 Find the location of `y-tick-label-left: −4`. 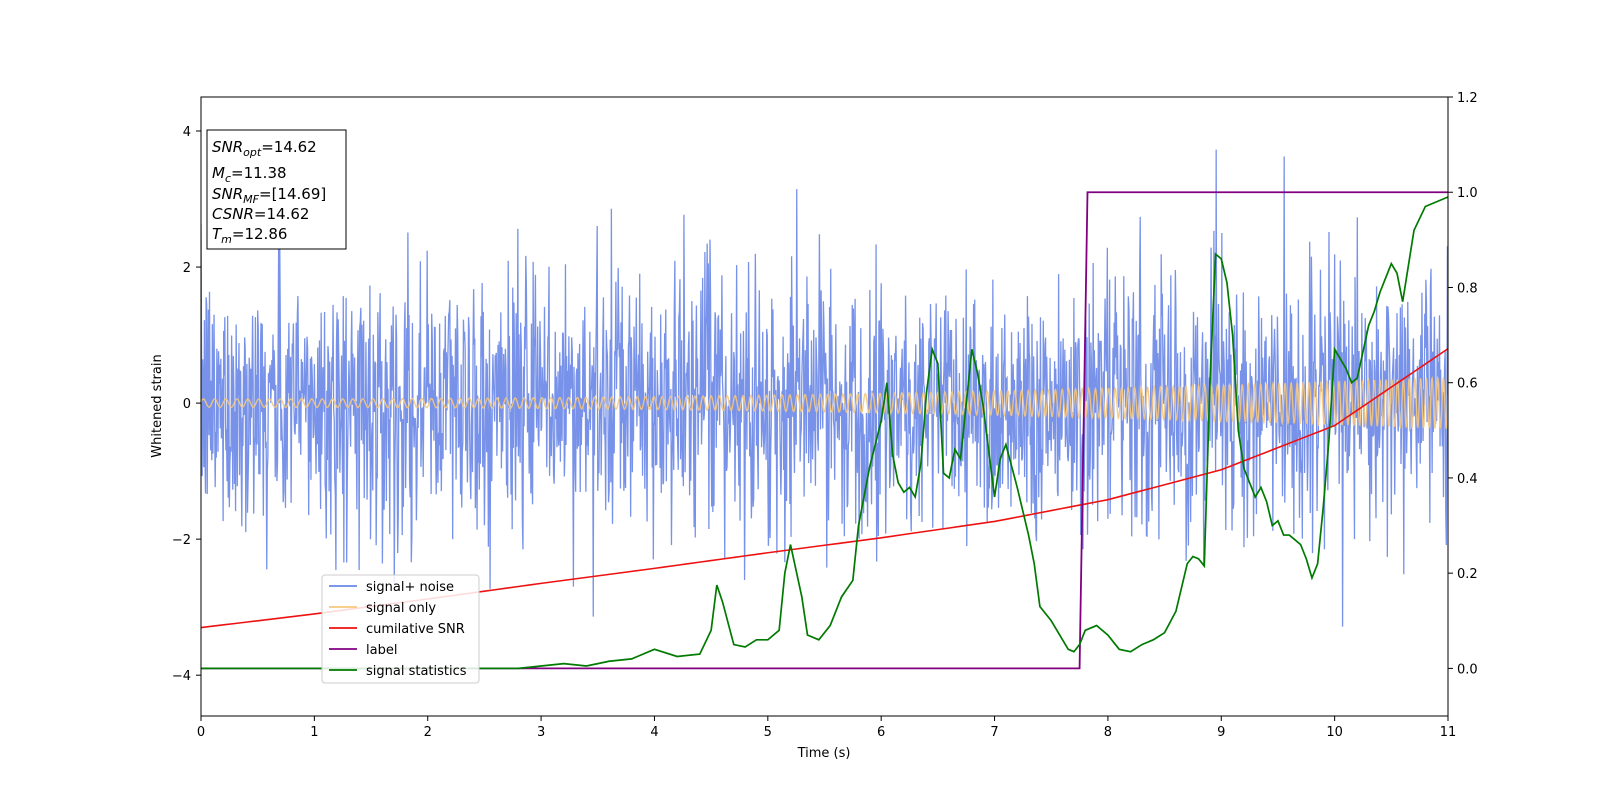

y-tick-label-left: −4 is located at coordinates (181, 676).